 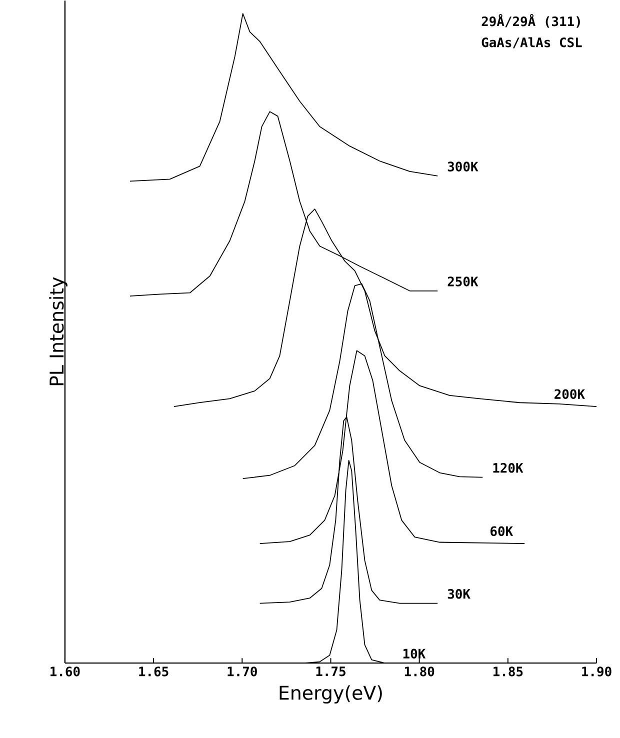 What do you see at coordinates (532, 42) in the screenshot?
I see `annotation: GaAs/AlAs CSL` at bounding box center [532, 42].